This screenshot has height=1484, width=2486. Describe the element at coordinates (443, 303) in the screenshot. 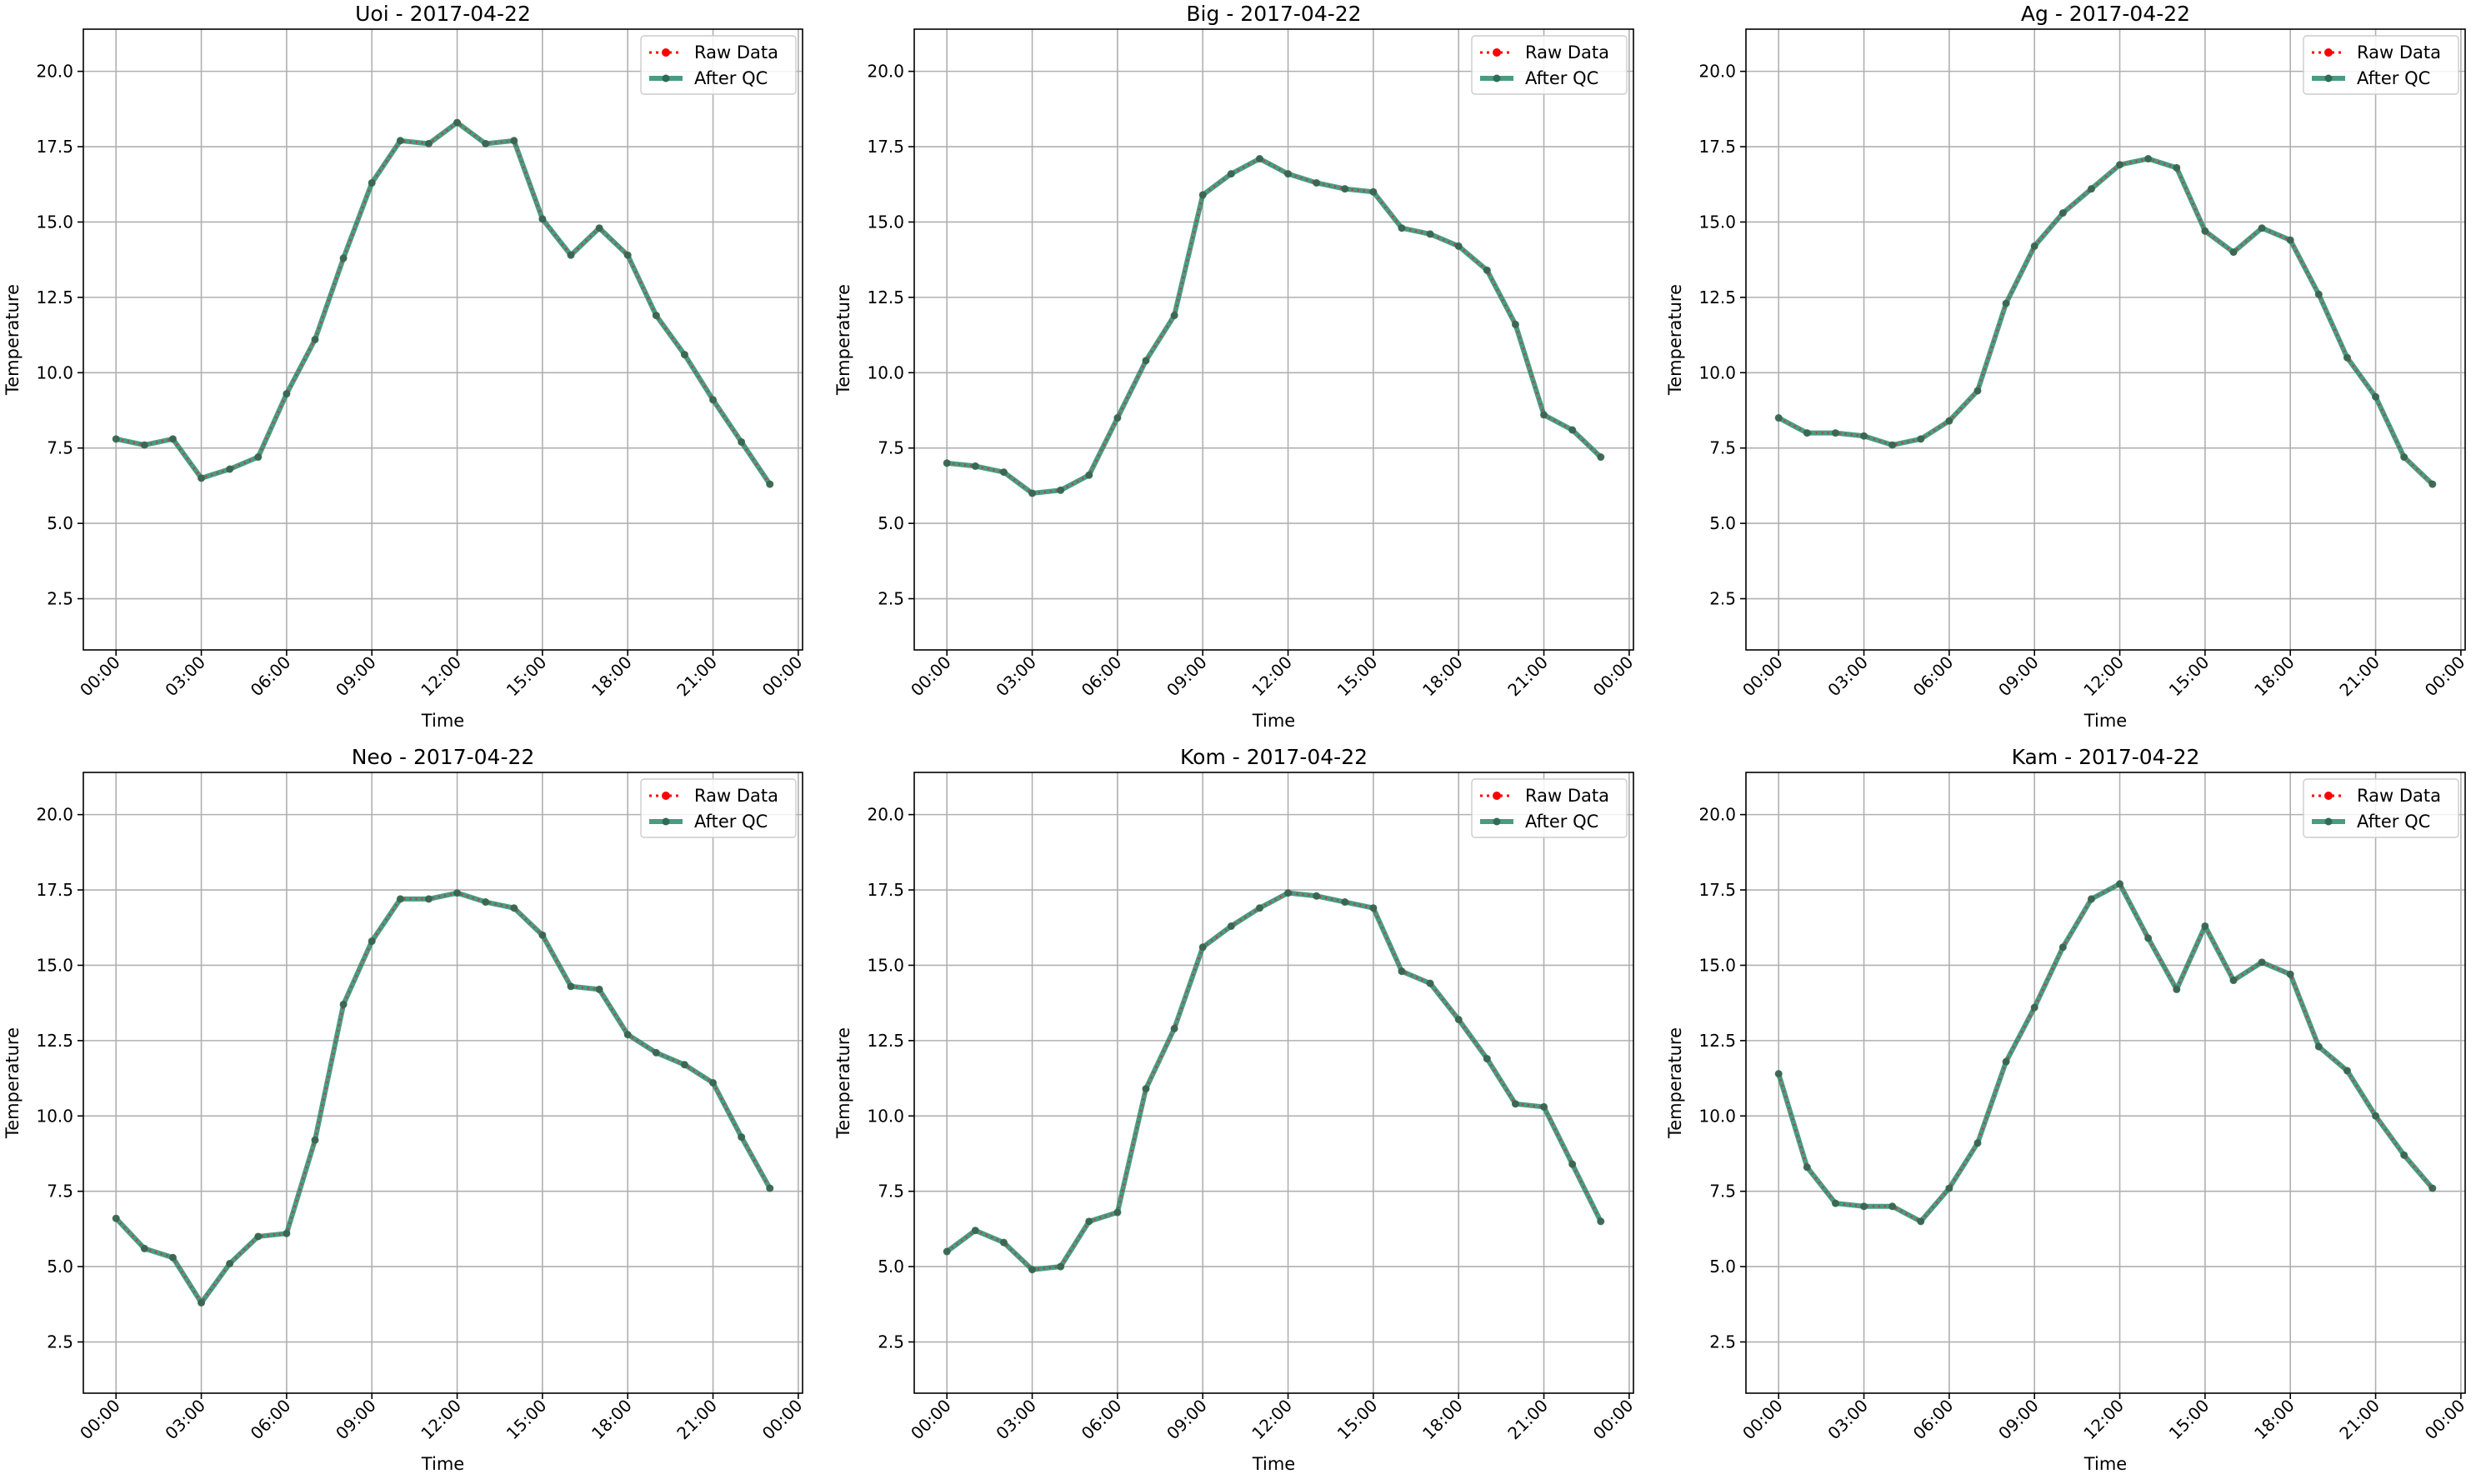

I see `series-raw-data-line` at that location.